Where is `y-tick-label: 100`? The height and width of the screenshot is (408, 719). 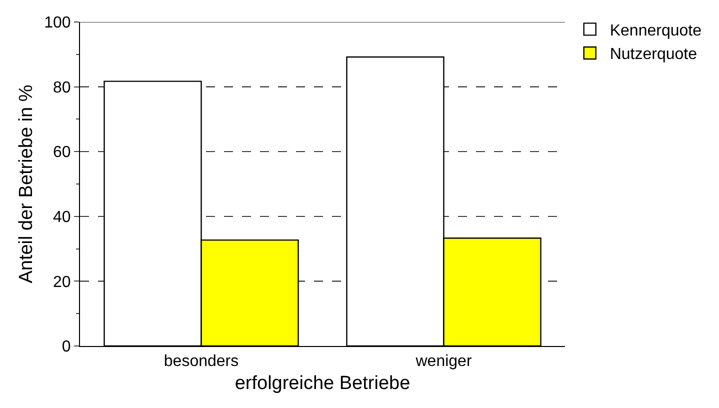 y-tick-label: 100 is located at coordinates (57, 23).